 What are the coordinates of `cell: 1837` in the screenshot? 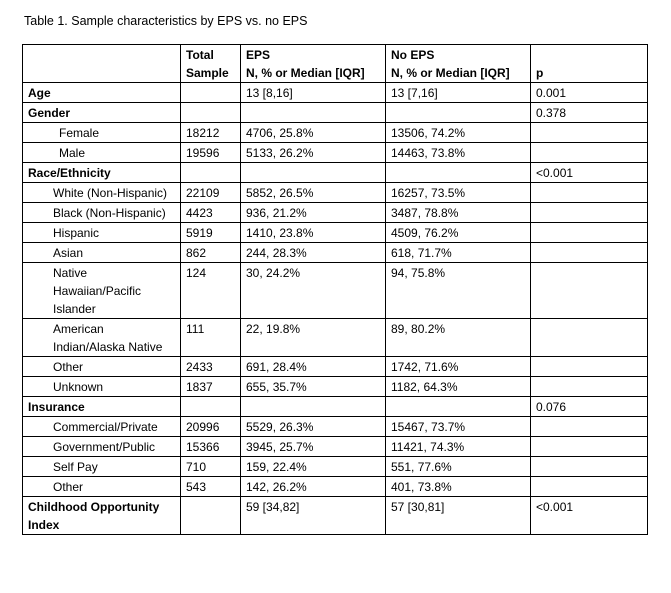 It's located at (210, 386).